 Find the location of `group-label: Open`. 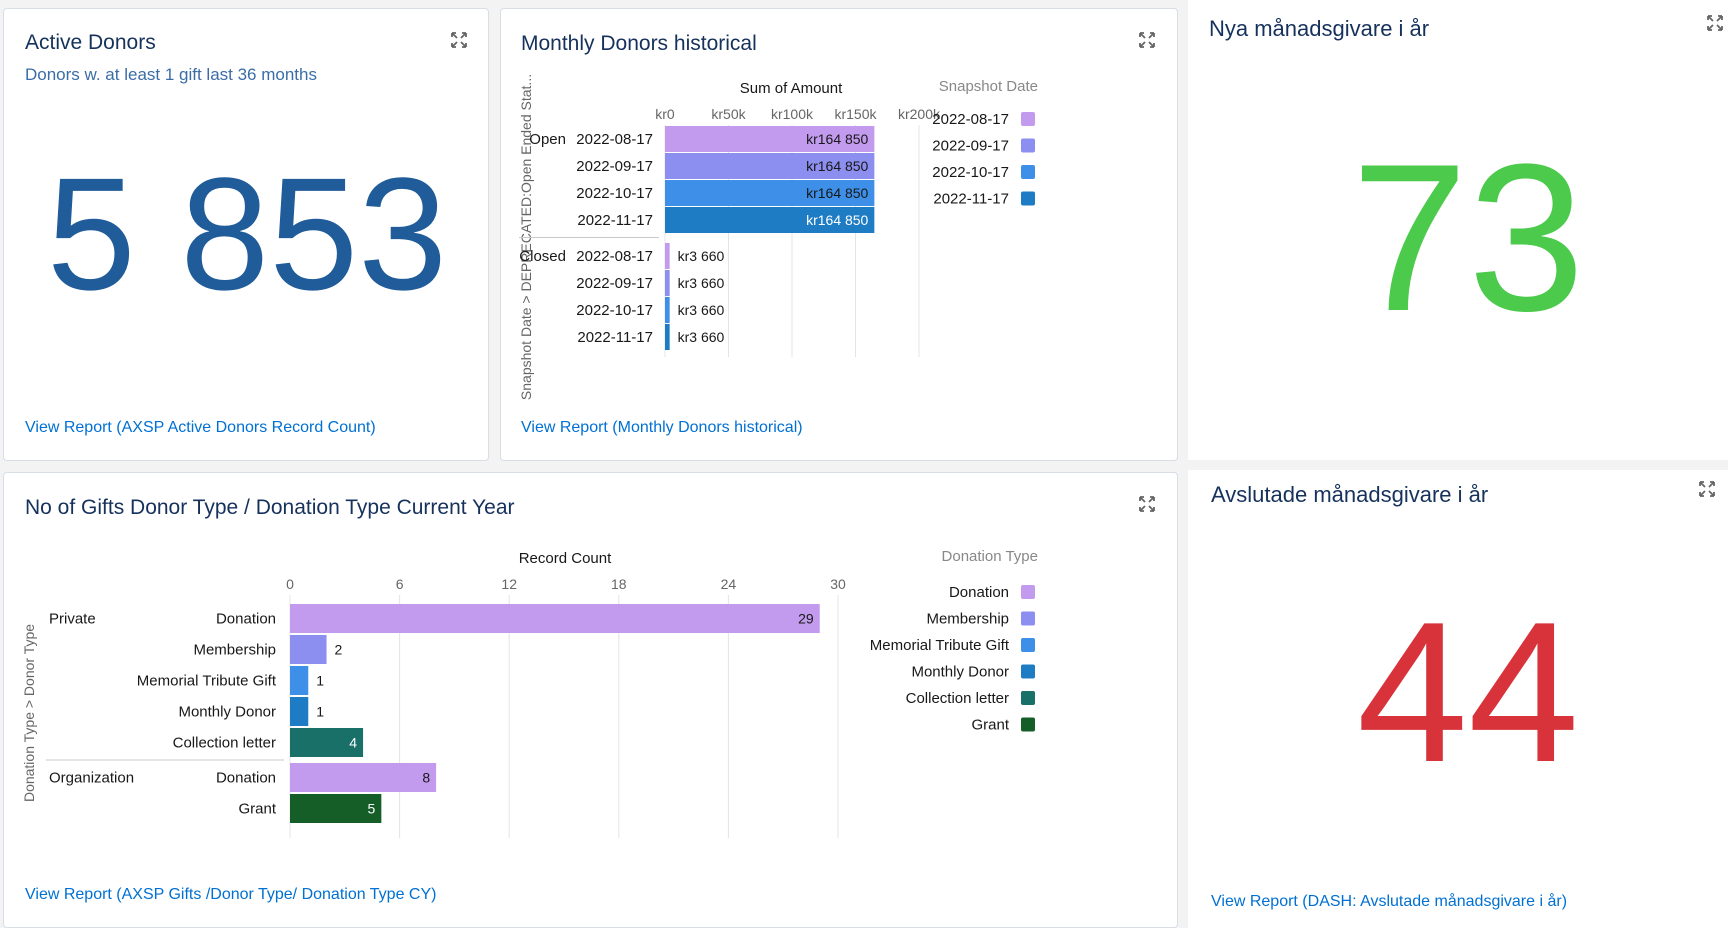

group-label: Open is located at coordinates (547, 139).